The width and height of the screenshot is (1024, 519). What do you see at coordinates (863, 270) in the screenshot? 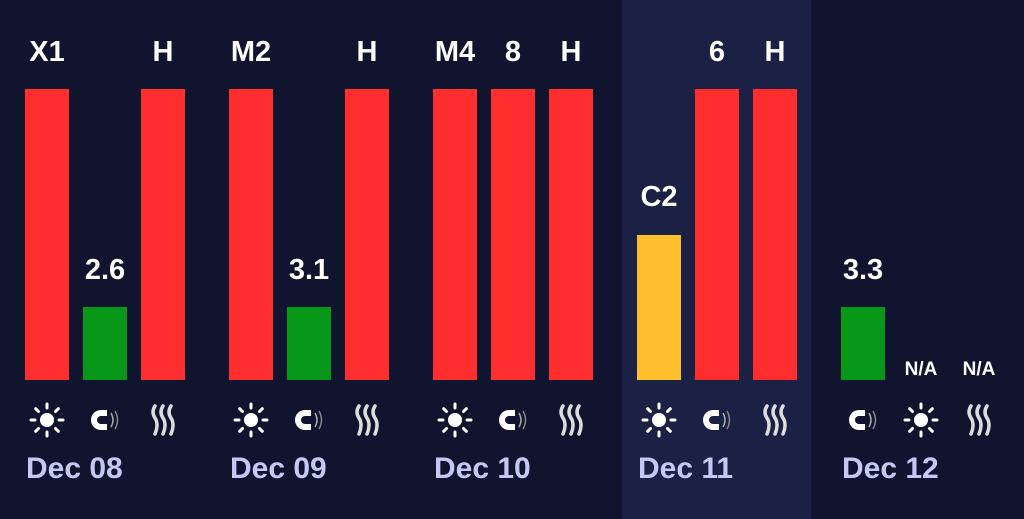
I see `geomagnetic-label: 3.3` at bounding box center [863, 270].